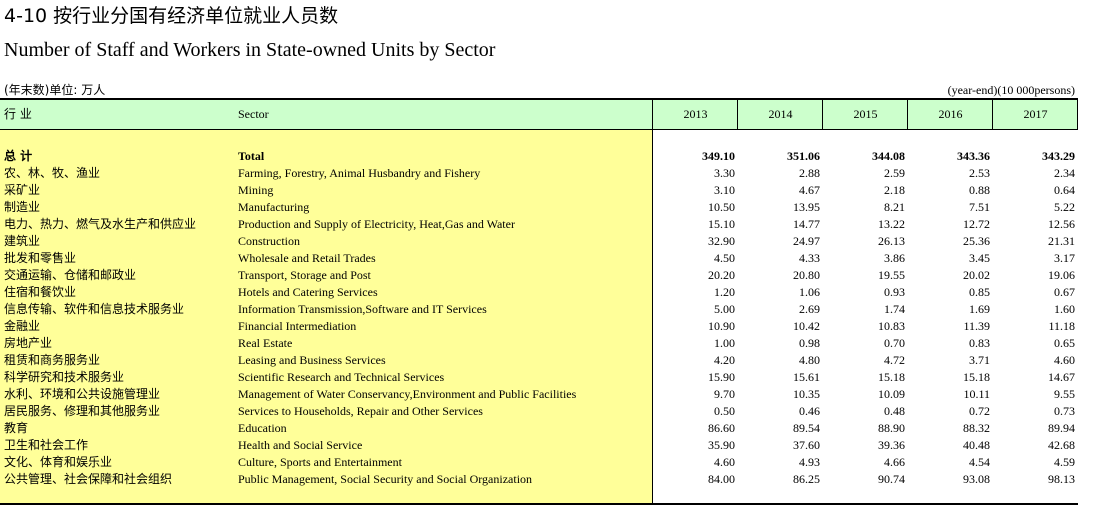 The height and width of the screenshot is (520, 1096). What do you see at coordinates (721, 445) in the screenshot?
I see `value-cell-2013: 35.90` at bounding box center [721, 445].